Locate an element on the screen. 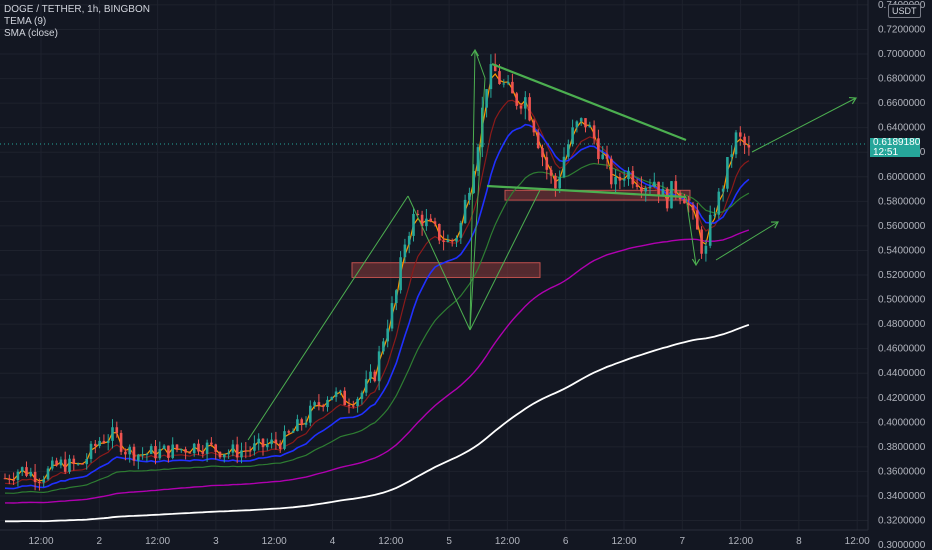 This screenshot has width=932, height=550. arrow-head-projection is located at coordinates (853, 100).